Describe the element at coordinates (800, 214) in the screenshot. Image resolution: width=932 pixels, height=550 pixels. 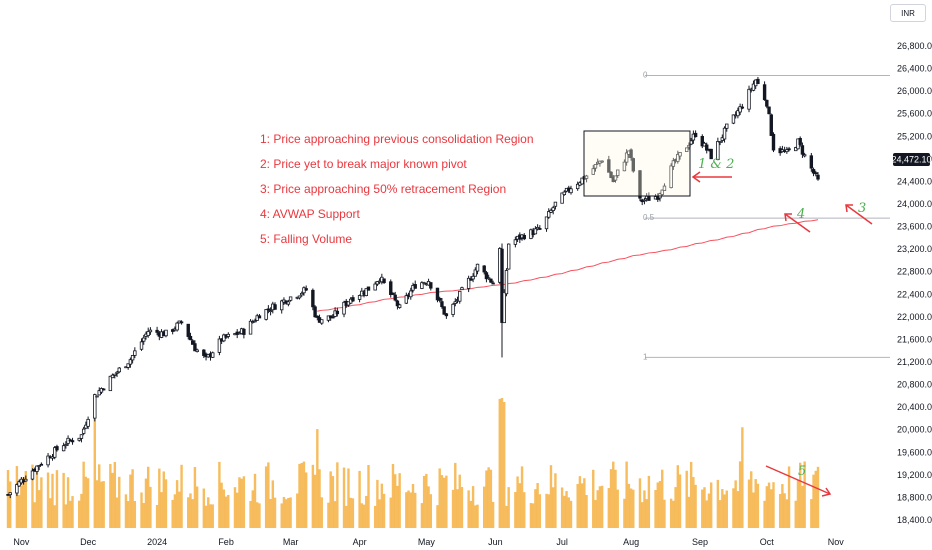
I see `marker-4-label: 4` at that location.